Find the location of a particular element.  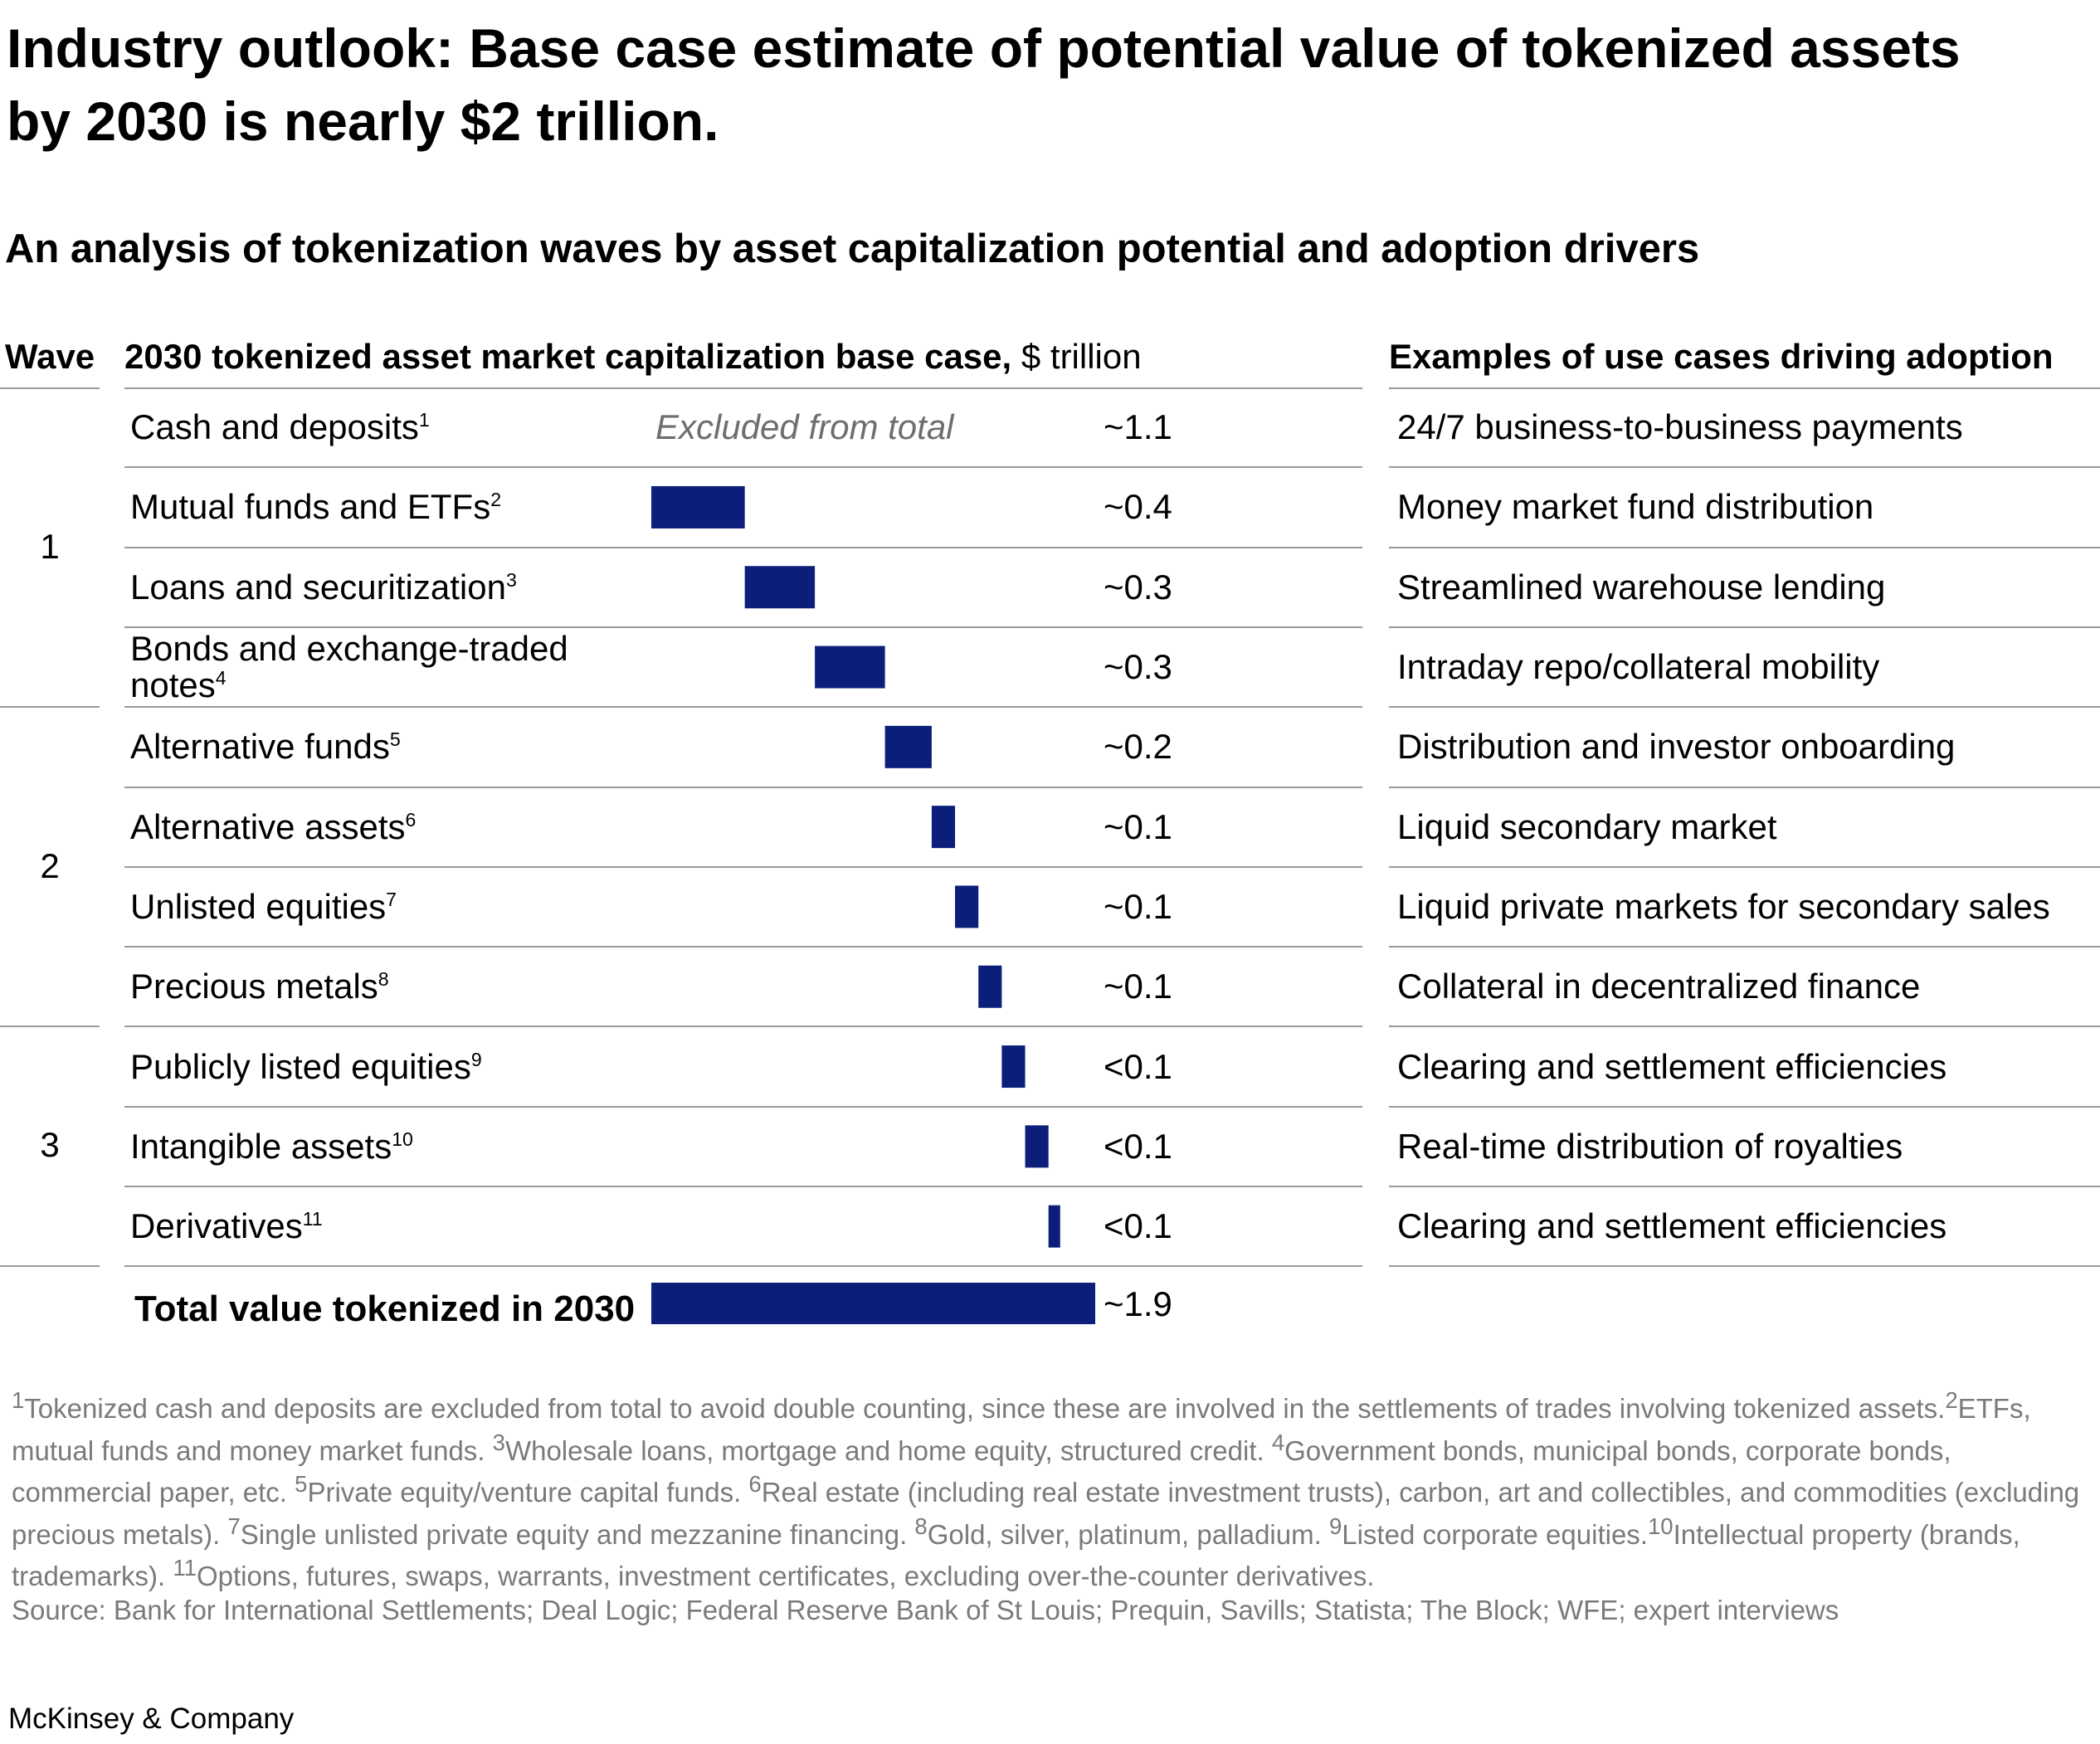

category-label: Loans and securitization3 is located at coordinates (323, 587).